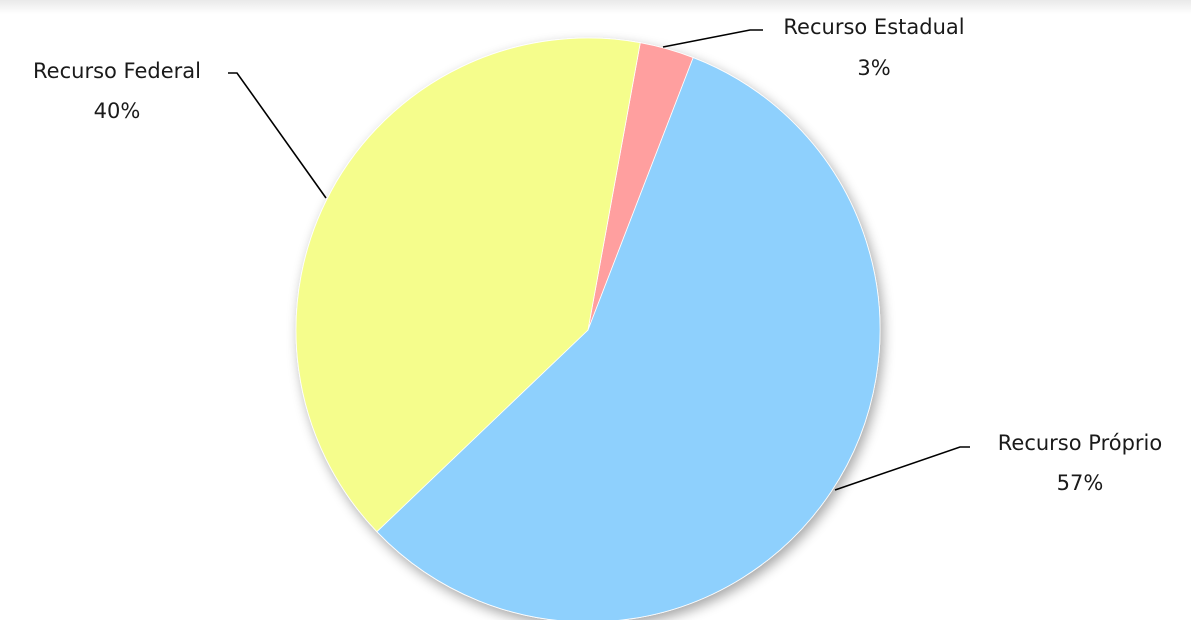 Image resolution: width=1191 pixels, height=620 pixels. What do you see at coordinates (712, 38) in the screenshot?
I see `leader-line-recurso-estadual` at bounding box center [712, 38].